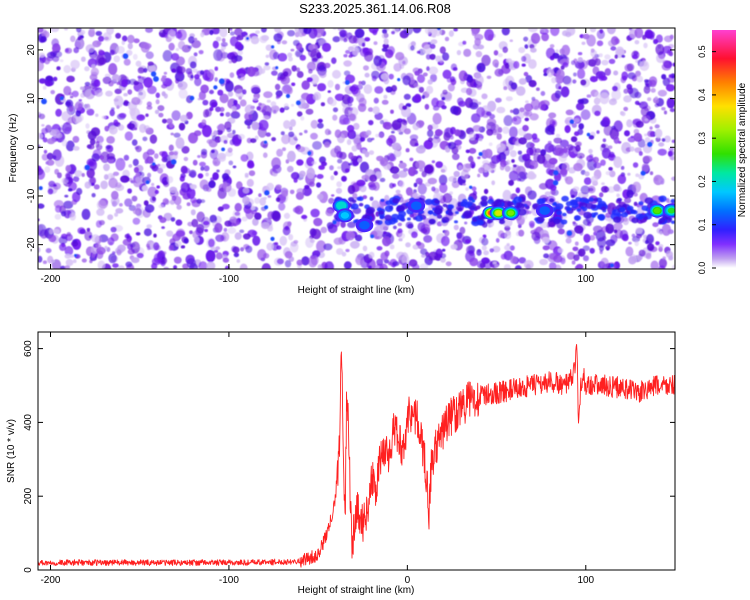 The height and width of the screenshot is (600, 750). What do you see at coordinates (408, 279) in the screenshot?
I see `x-tick-label: 0` at bounding box center [408, 279].